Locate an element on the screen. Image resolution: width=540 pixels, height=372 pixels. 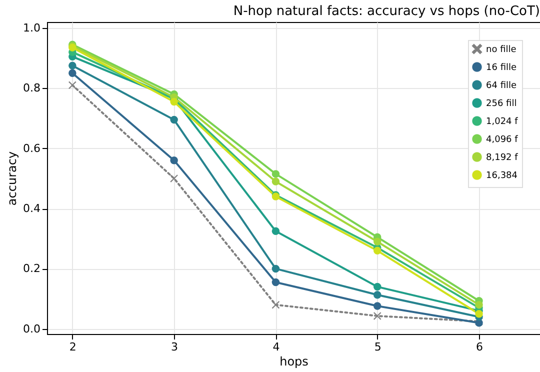
legend-label: 1,024 f is located at coordinates (502, 122).